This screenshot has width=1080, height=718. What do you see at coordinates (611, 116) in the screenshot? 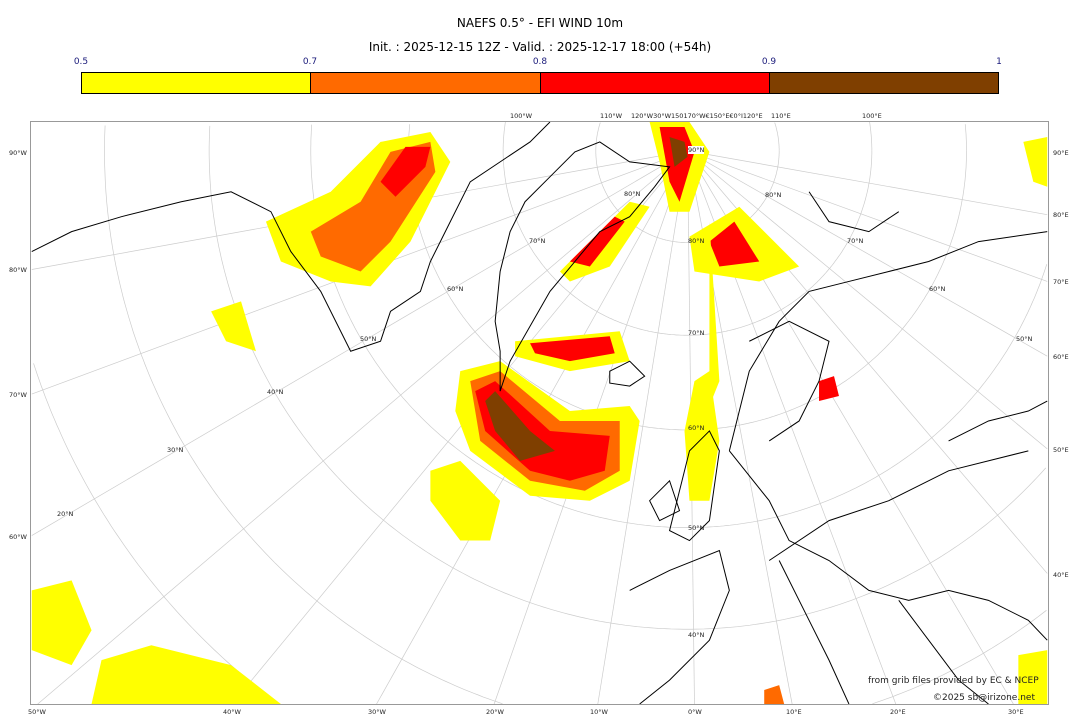
I see `lon-label: 110°W` at bounding box center [611, 116].